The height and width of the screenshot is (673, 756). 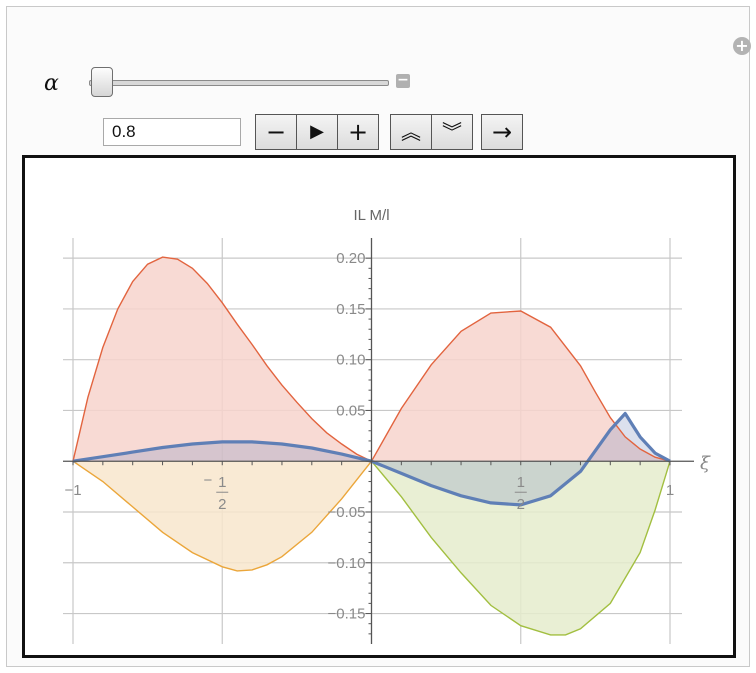 I want to click on influence-line-area, so click(x=371, y=459).